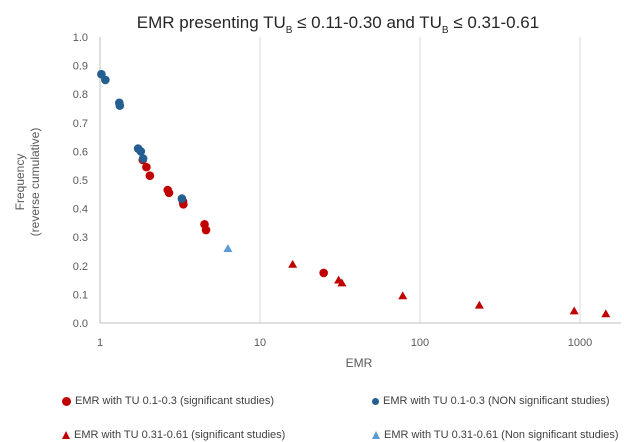 The height and width of the screenshot is (442, 624). What do you see at coordinates (420, 343) in the screenshot?
I see `x-tick-label: 100` at bounding box center [420, 343].